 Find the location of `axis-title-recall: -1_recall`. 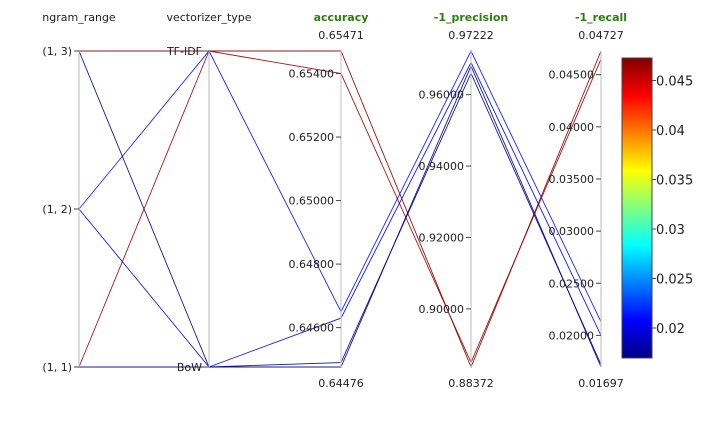

axis-title-recall: -1_recall is located at coordinates (601, 17).